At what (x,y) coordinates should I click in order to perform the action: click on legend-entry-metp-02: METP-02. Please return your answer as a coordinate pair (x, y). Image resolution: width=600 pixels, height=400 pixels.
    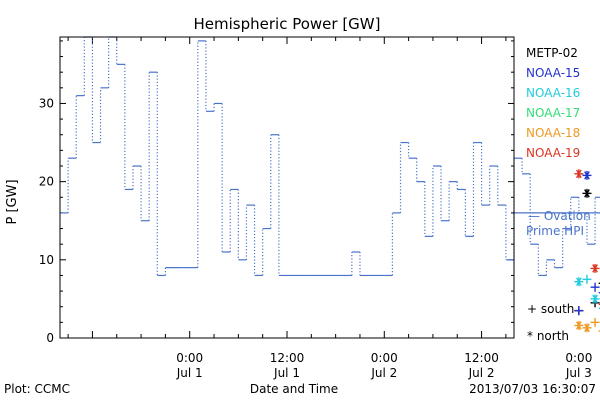
    Looking at the image, I should click on (552, 53).